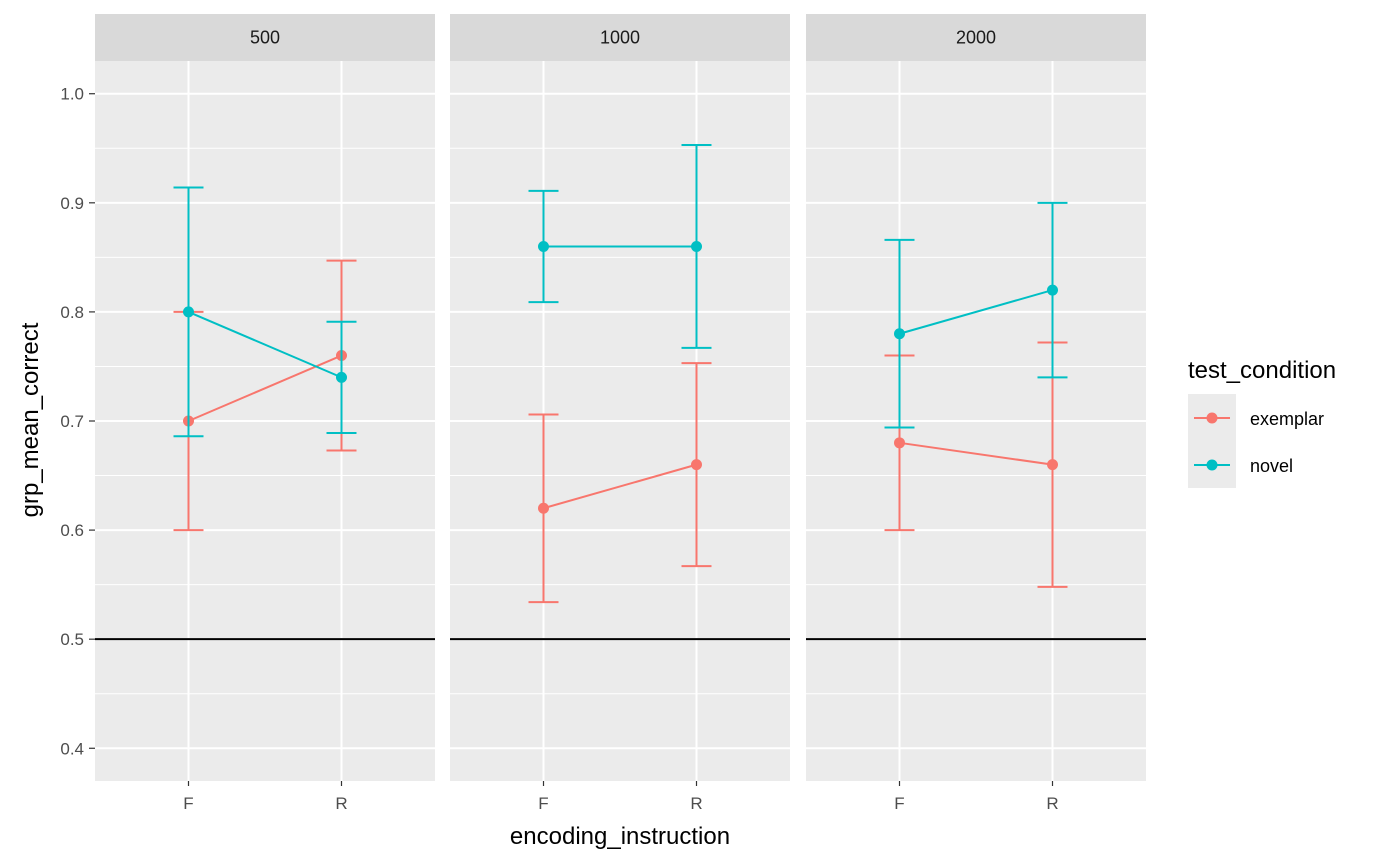 Image resolution: width=1400 pixels, height=865 pixels. Describe the element at coordinates (1259, 442) in the screenshot. I see `legend-entries: exemplar novel` at that location.